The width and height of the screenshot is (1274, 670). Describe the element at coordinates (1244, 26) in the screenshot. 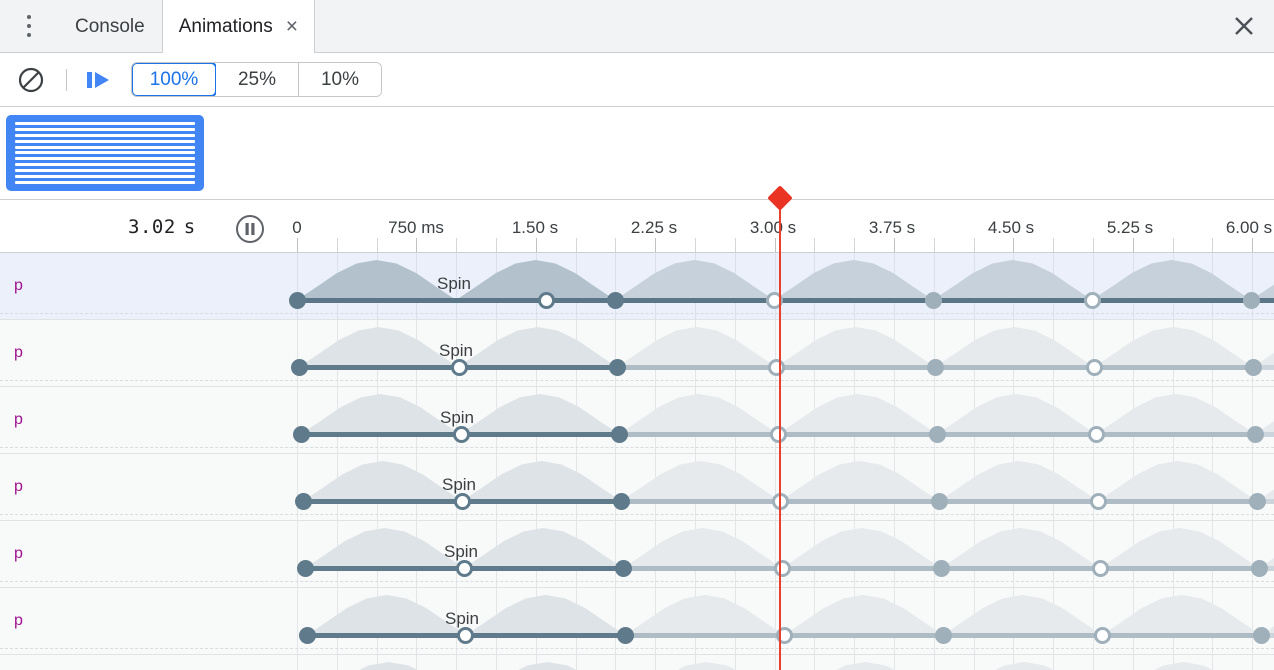

I see `close-icon` at that location.